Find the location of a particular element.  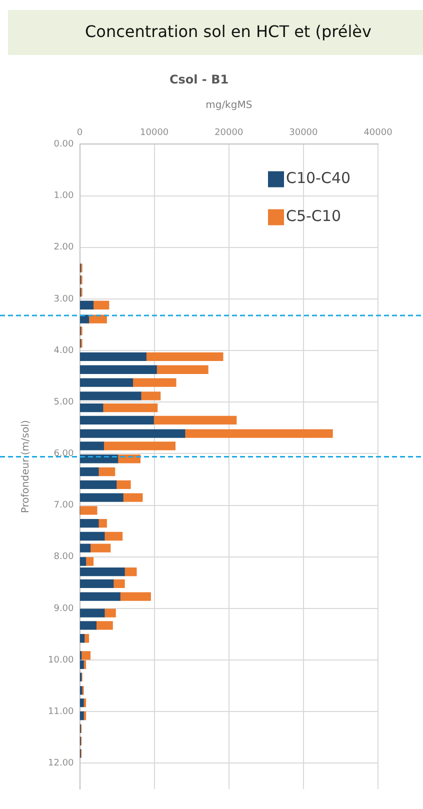

legend-label: C10-C40 is located at coordinates (318, 178).